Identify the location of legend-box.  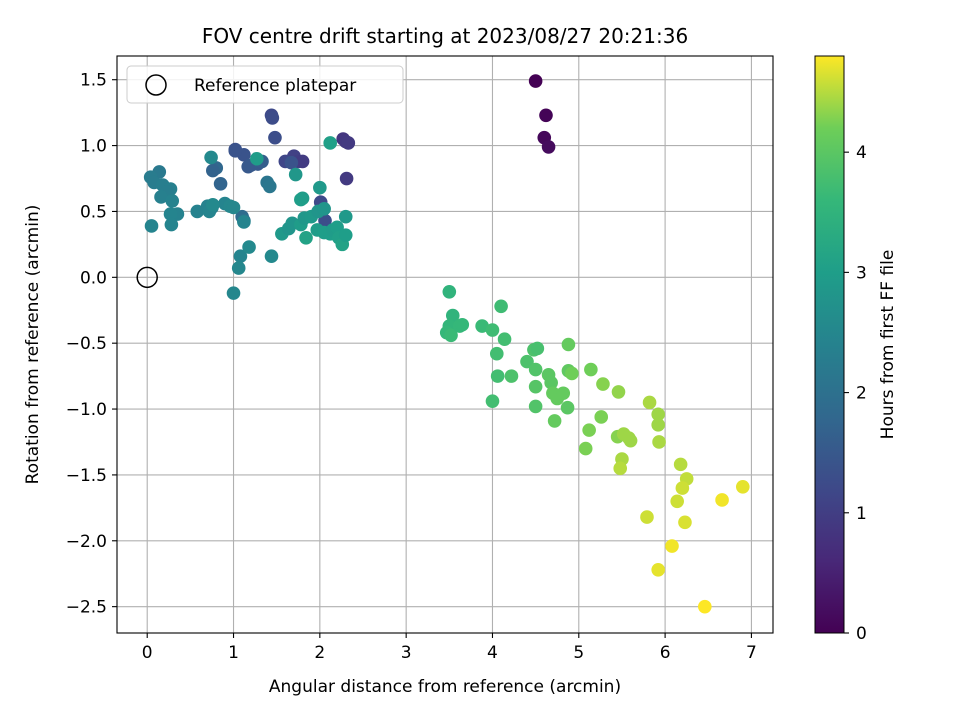
(265, 84).